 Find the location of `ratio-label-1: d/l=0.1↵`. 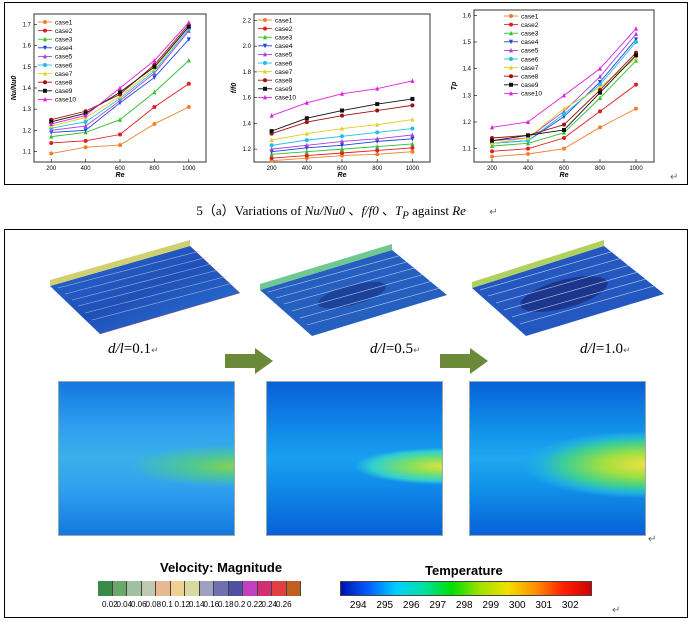

ratio-label-1: d/l=0.1↵ is located at coordinates (133, 349).